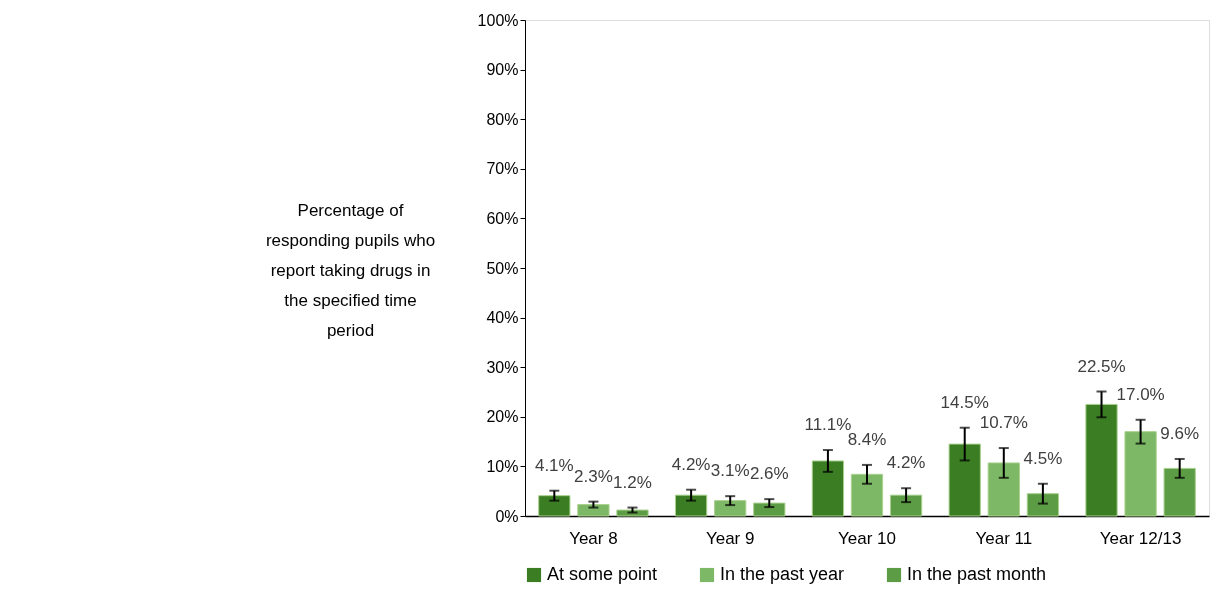  I want to click on y-tick-label: 50%, so click(502, 268).